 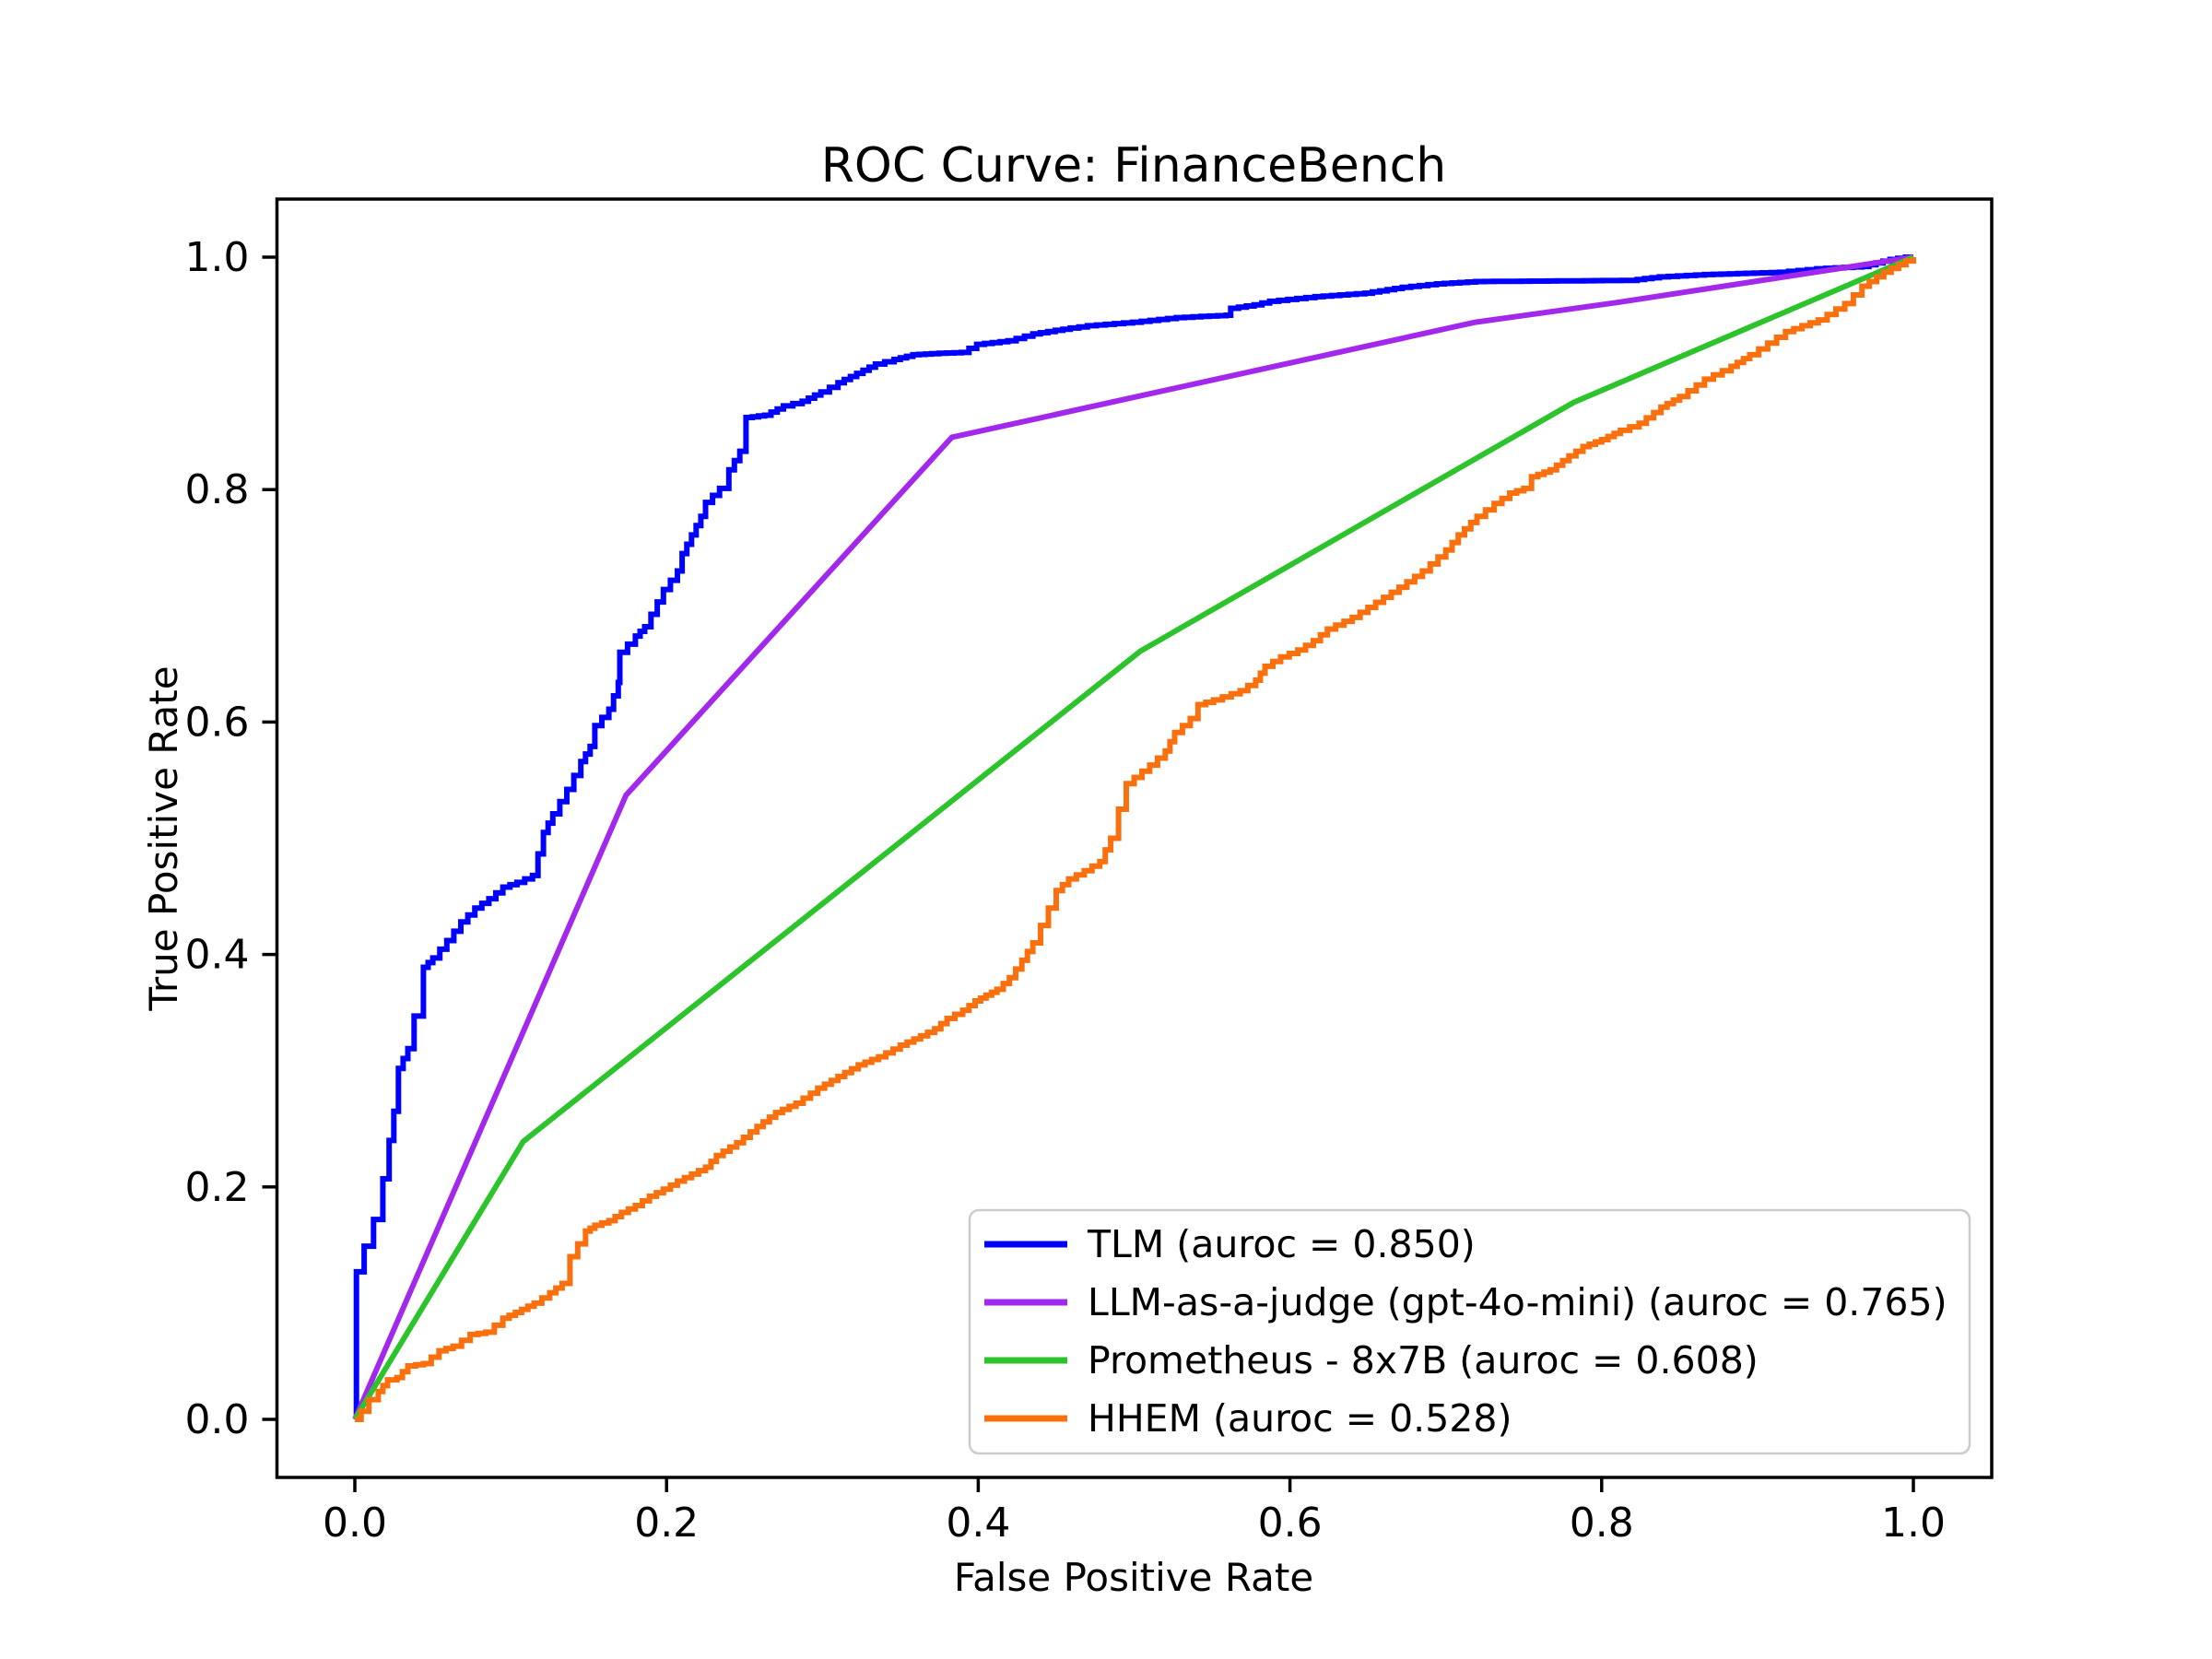 What do you see at coordinates (1133, 1577) in the screenshot?
I see `x-axis-label: False Positive Rate` at bounding box center [1133, 1577].